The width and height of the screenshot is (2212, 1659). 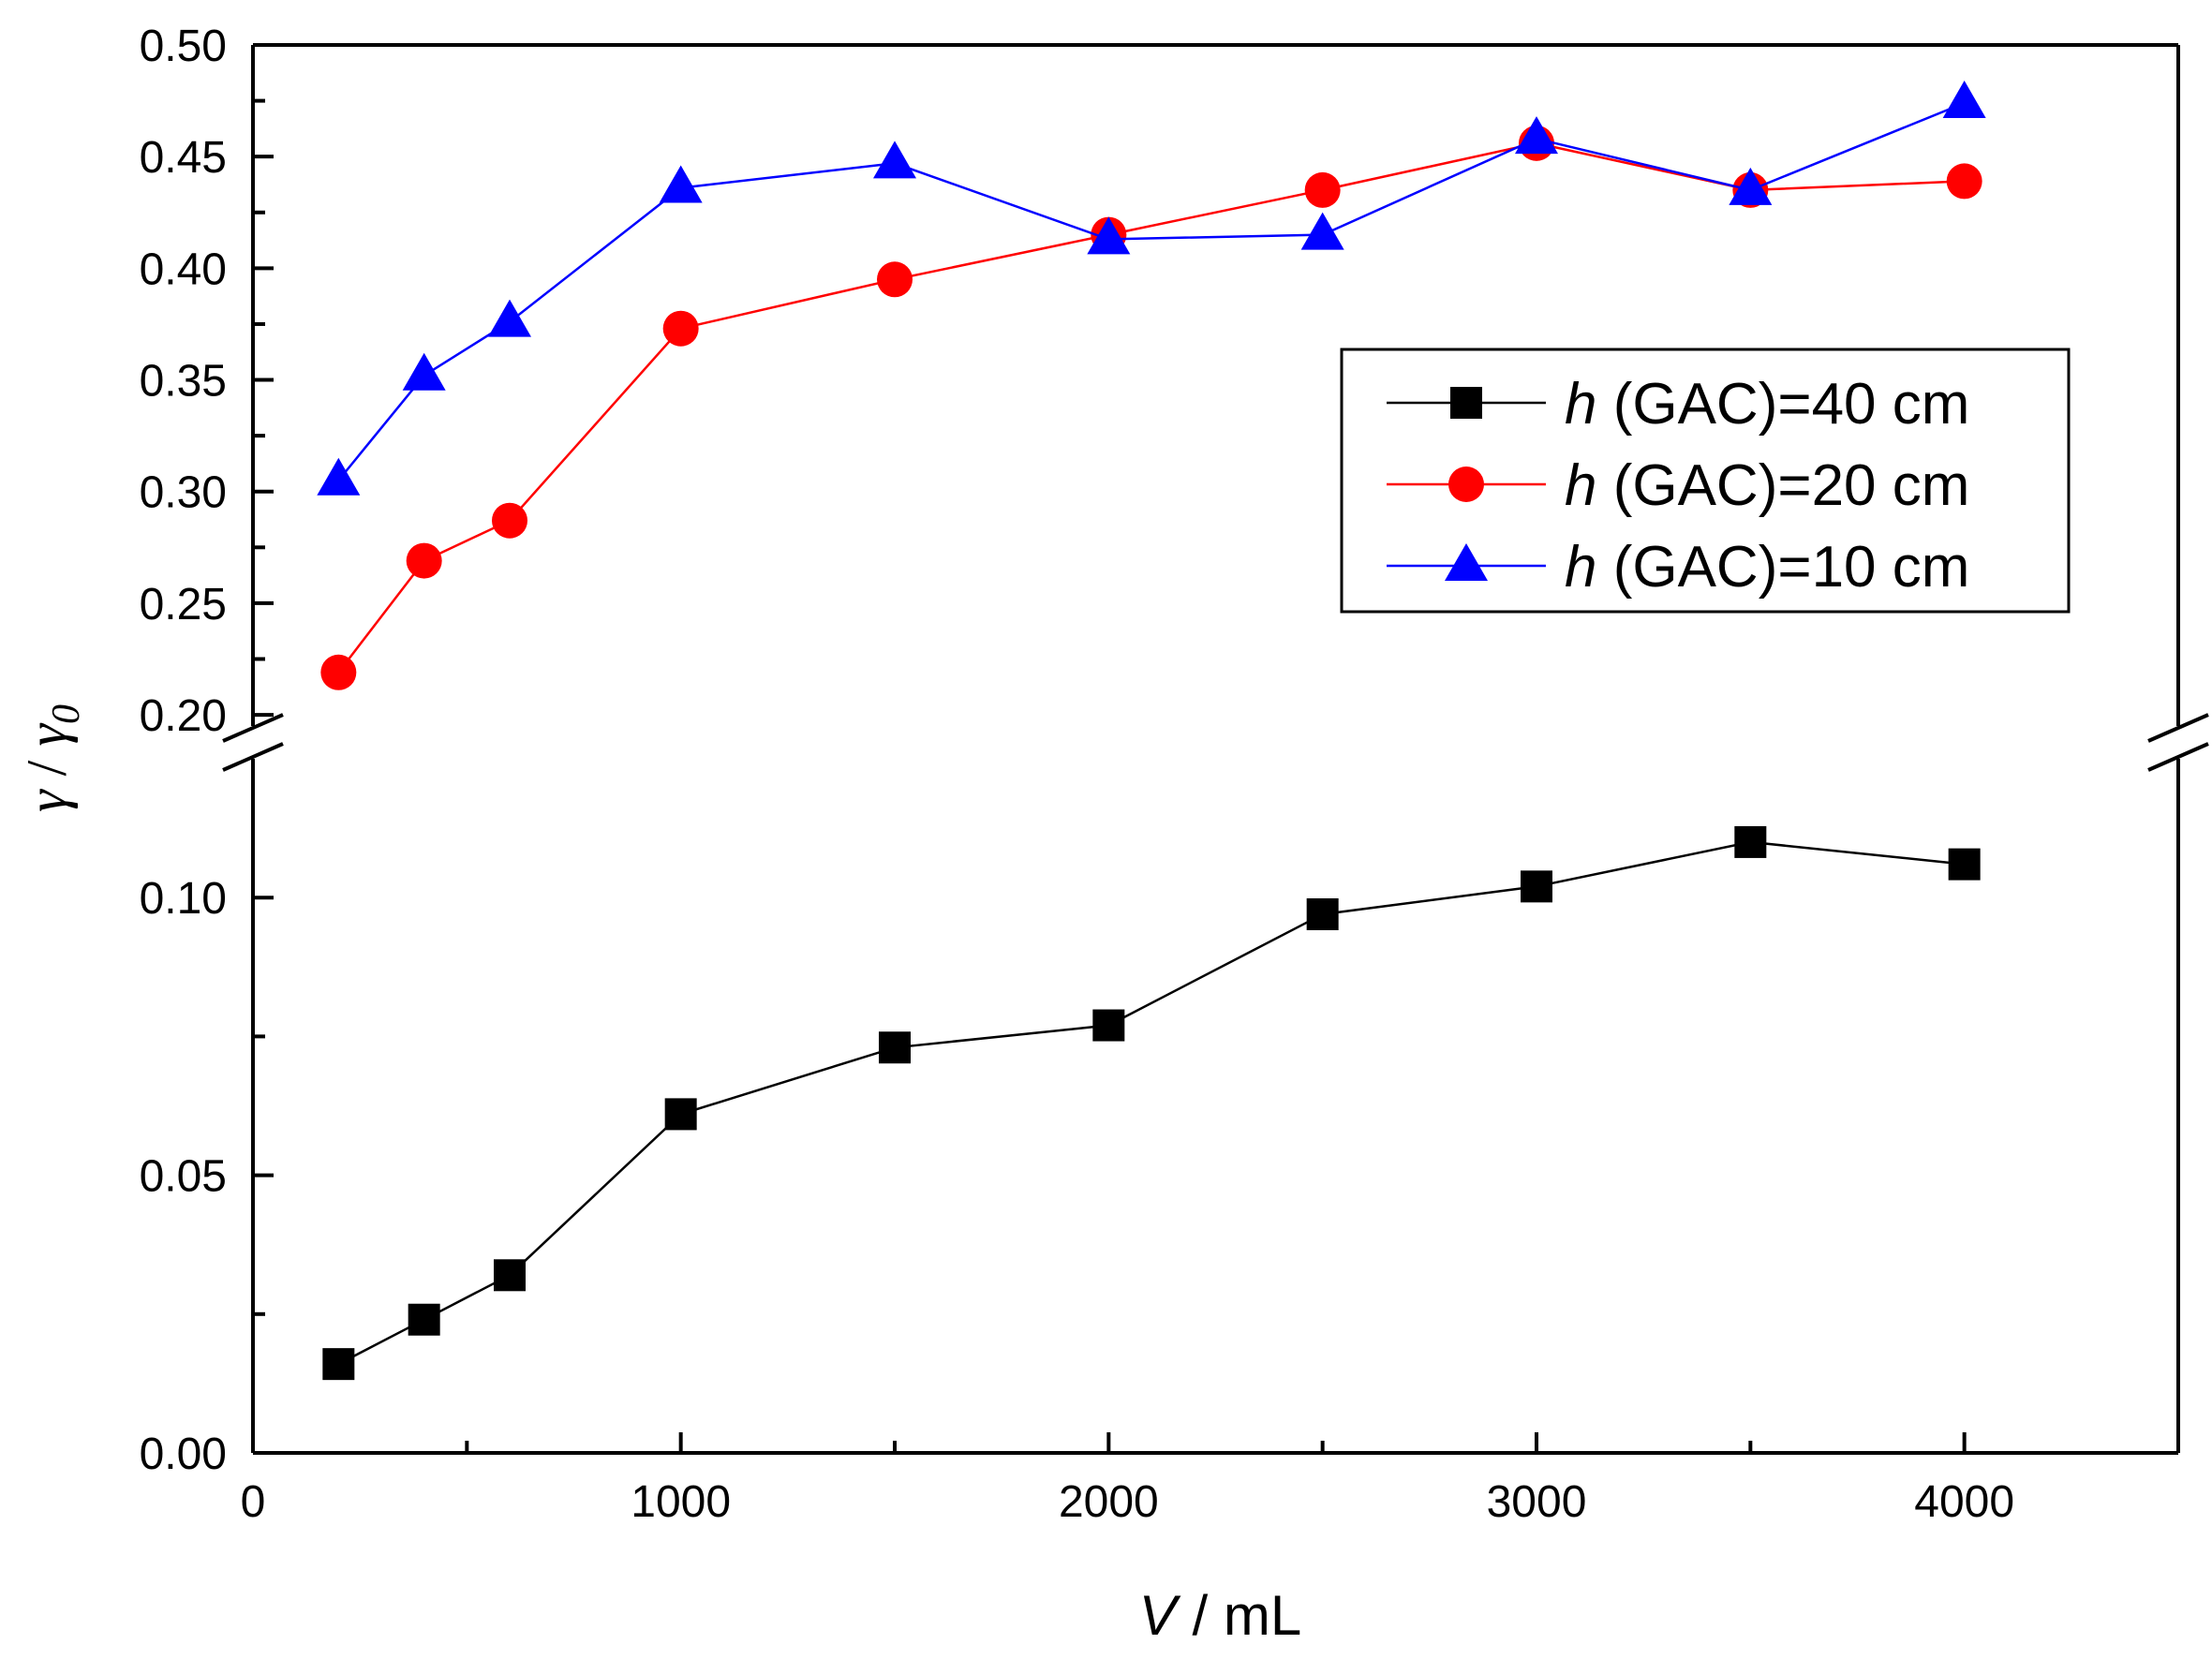 What do you see at coordinates (1767, 405) in the screenshot?
I see `legend-label: h (GAC)=40 cm` at bounding box center [1767, 405].